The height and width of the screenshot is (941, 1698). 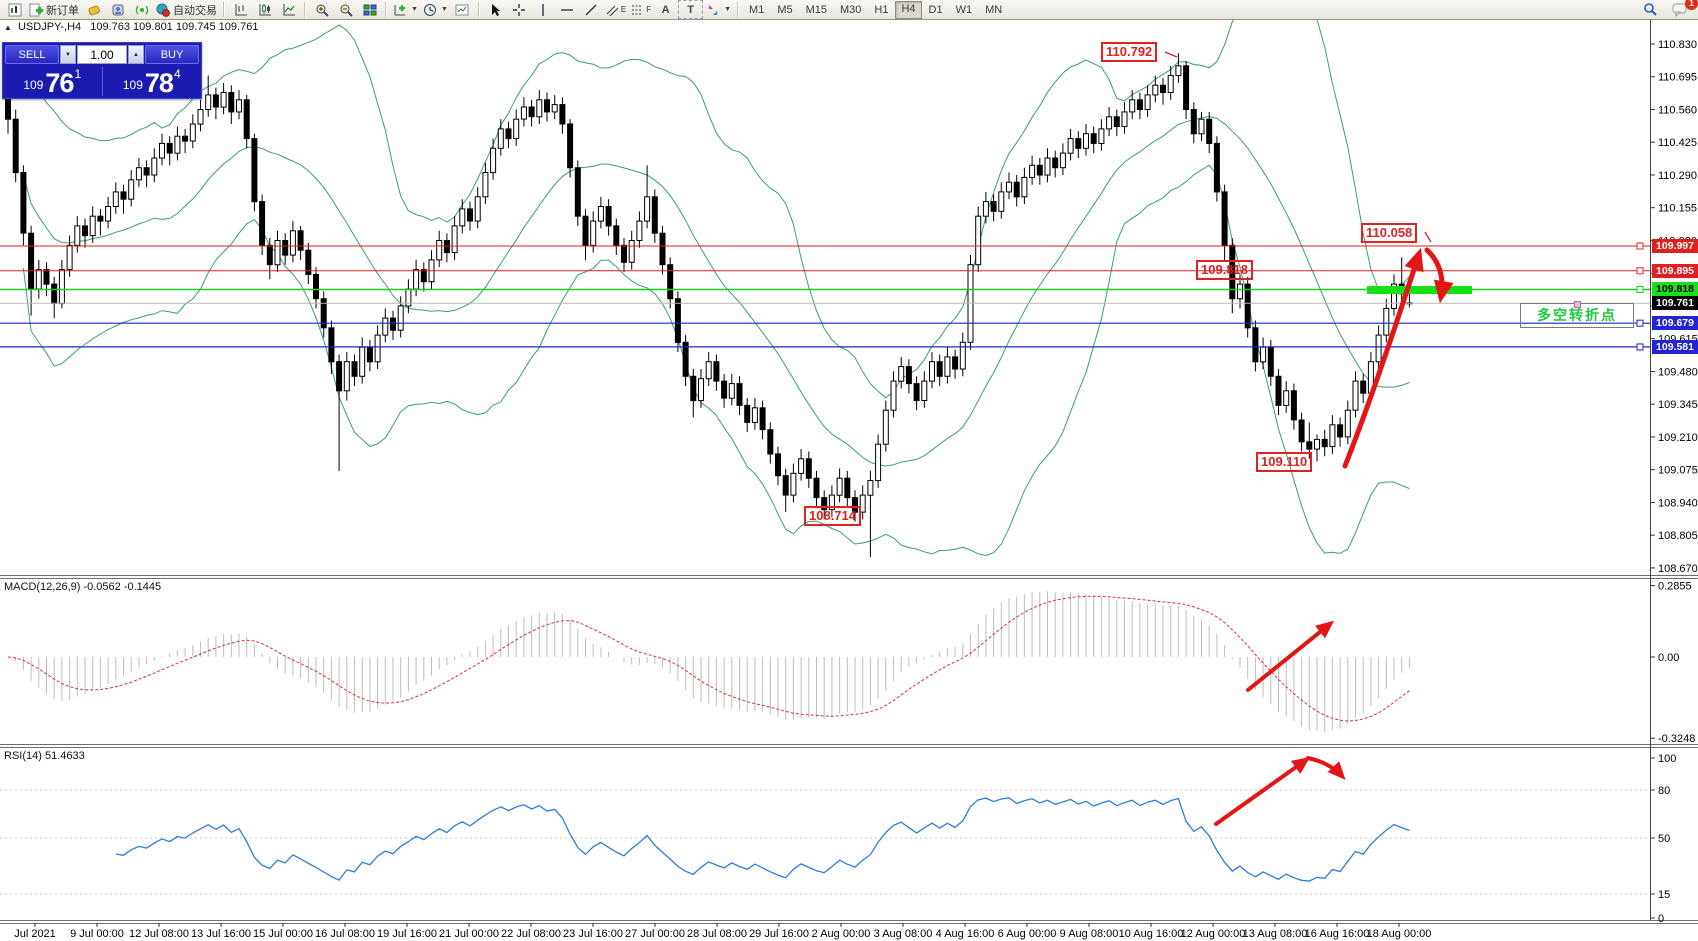 I want to click on svg-text: 110.425, so click(x=1677, y=143).